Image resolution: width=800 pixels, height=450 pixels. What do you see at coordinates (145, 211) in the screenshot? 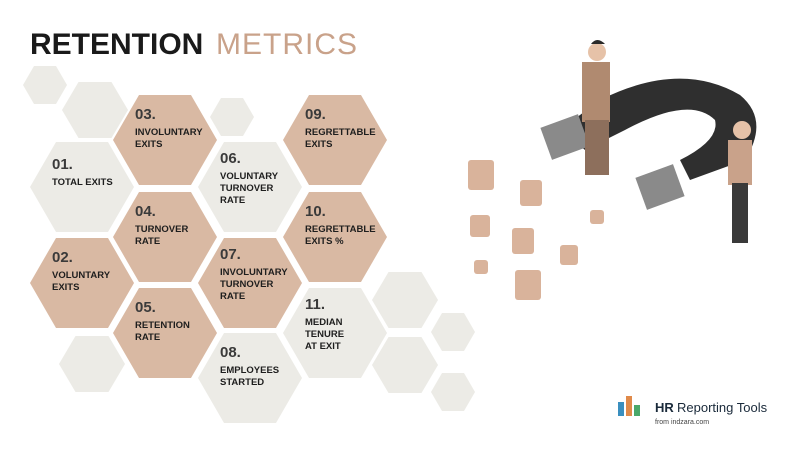
I see `metric-number: 04.` at bounding box center [145, 211].